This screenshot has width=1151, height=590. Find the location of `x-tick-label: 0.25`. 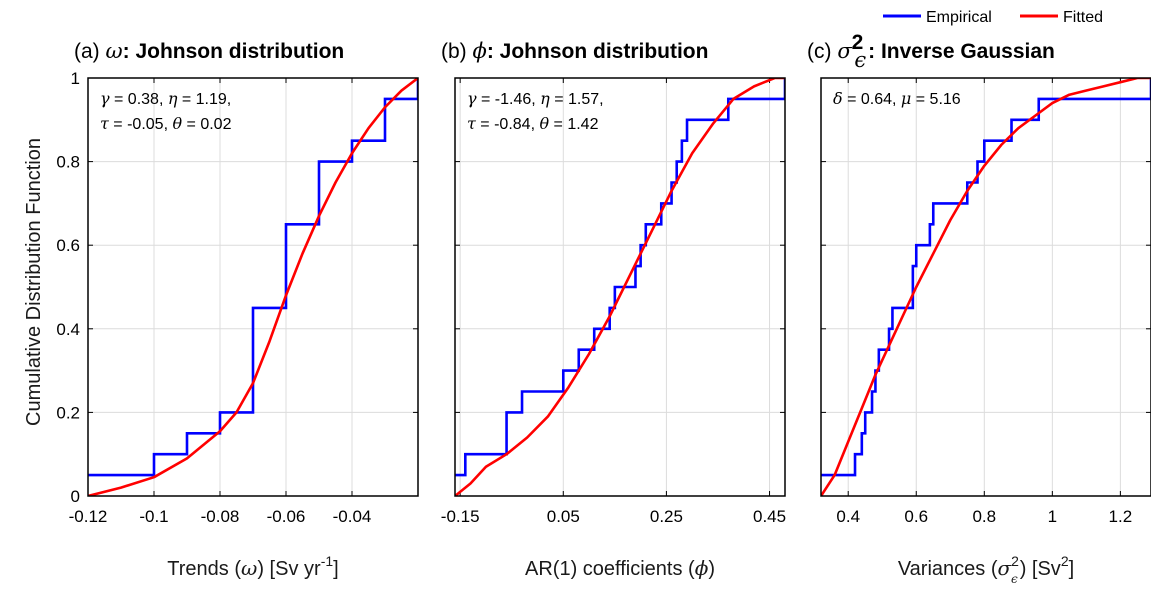

x-tick-label: 0.25 is located at coordinates (666, 516).